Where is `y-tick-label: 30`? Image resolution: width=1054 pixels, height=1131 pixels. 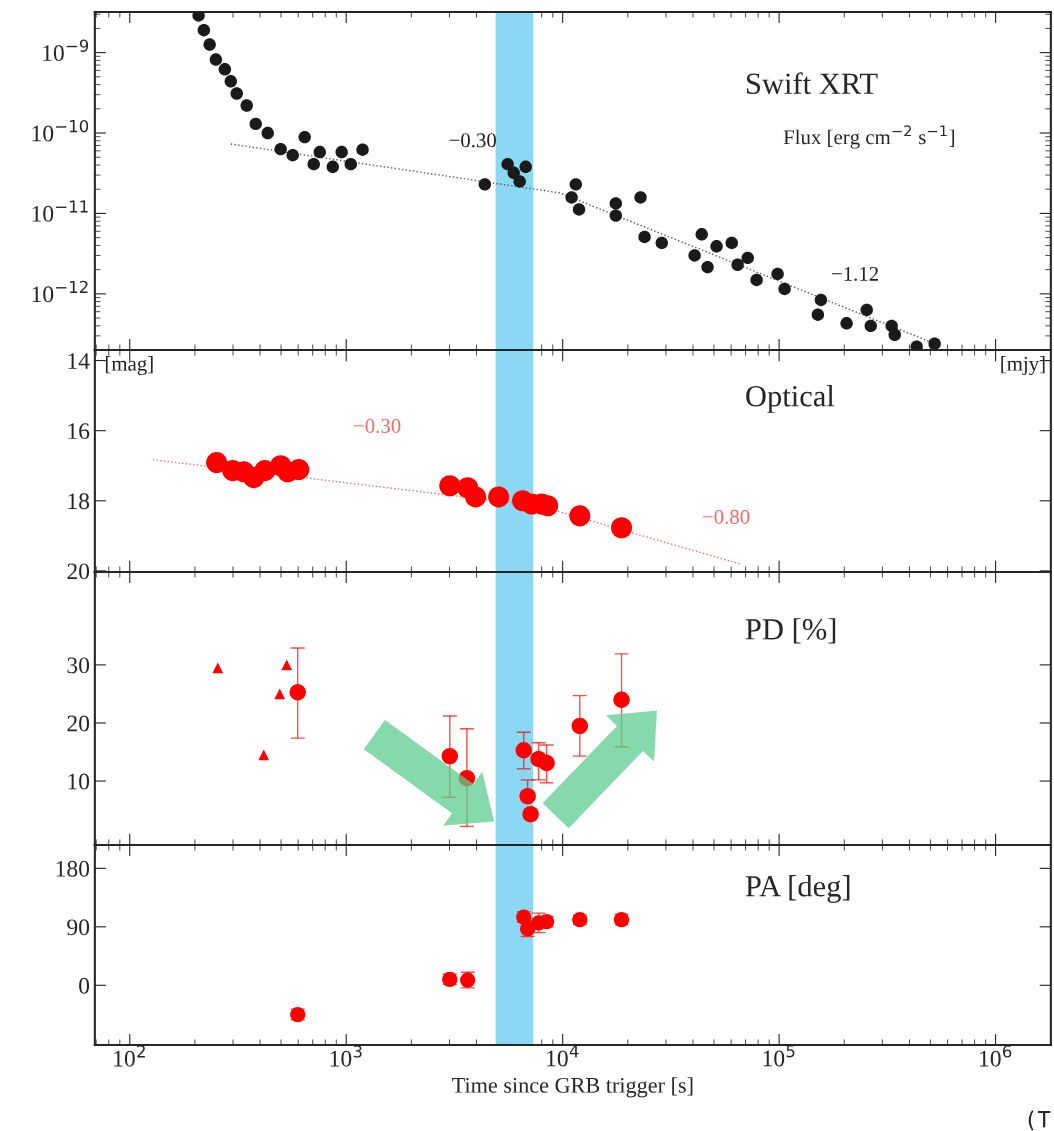 y-tick-label: 30 is located at coordinates (78, 665).